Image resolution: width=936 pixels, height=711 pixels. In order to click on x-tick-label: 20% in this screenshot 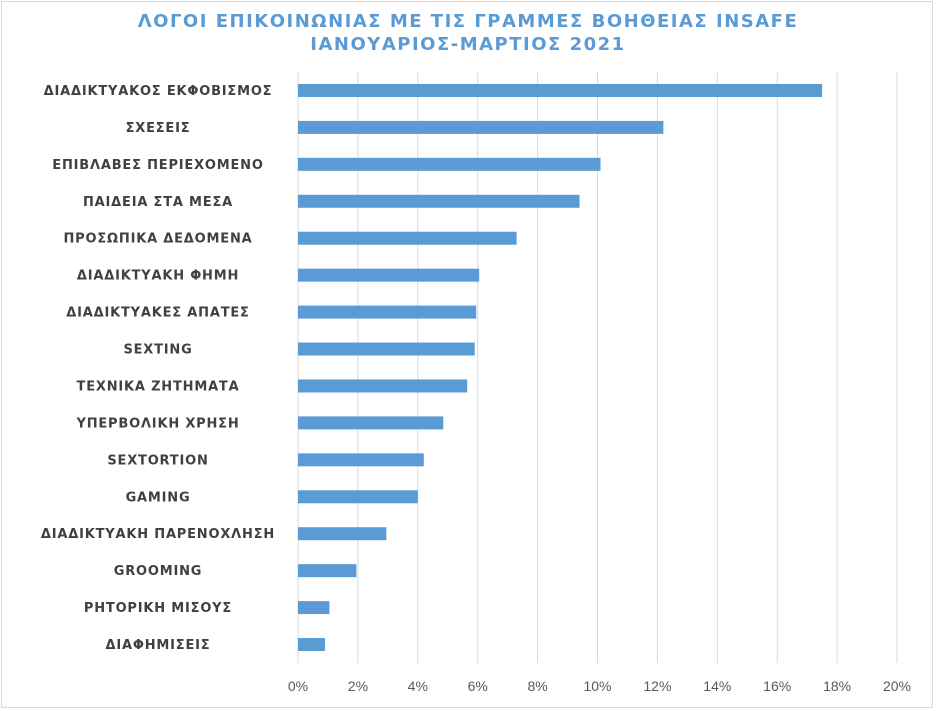, I will do `click(897, 686)`.